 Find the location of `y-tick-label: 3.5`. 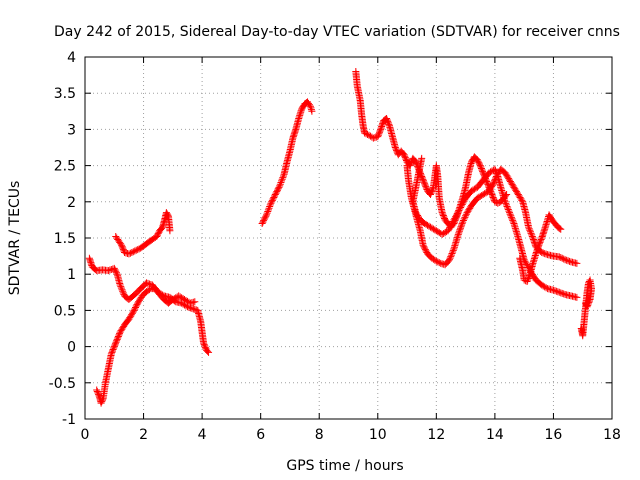

y-tick-label: 3.5 is located at coordinates (65, 94).